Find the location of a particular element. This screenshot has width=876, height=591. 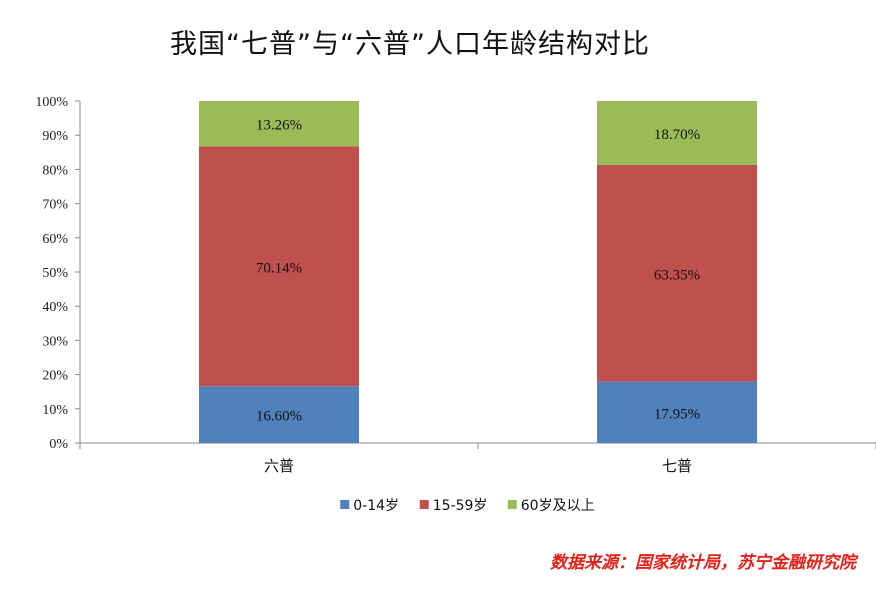

source-note: 数据来源：国家统计局，苏宁金融研究院 is located at coordinates (703, 563).